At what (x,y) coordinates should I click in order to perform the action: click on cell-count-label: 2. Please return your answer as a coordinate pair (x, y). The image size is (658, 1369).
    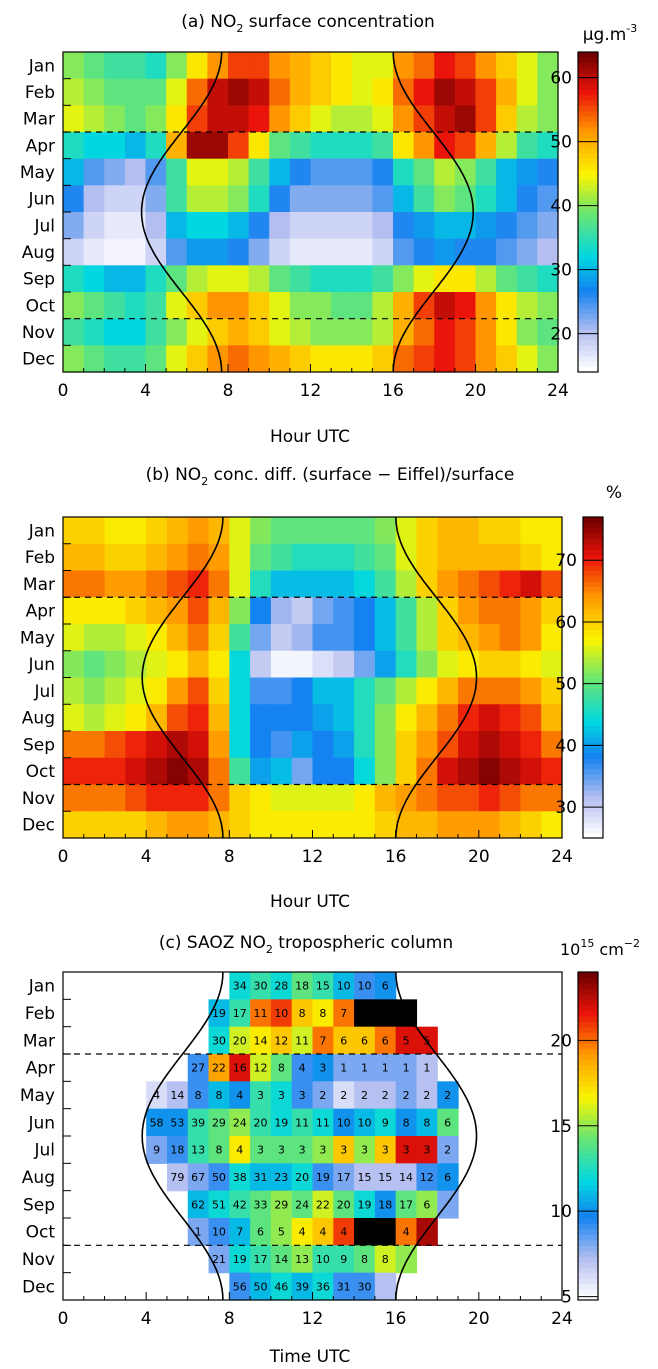
    Looking at the image, I should click on (322, 1095).